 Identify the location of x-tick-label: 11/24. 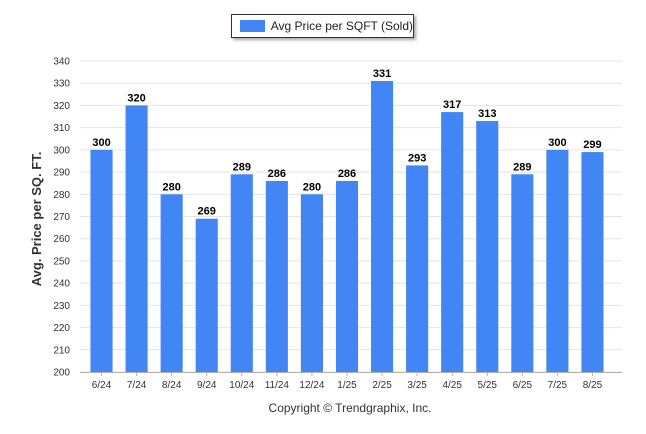
(277, 385).